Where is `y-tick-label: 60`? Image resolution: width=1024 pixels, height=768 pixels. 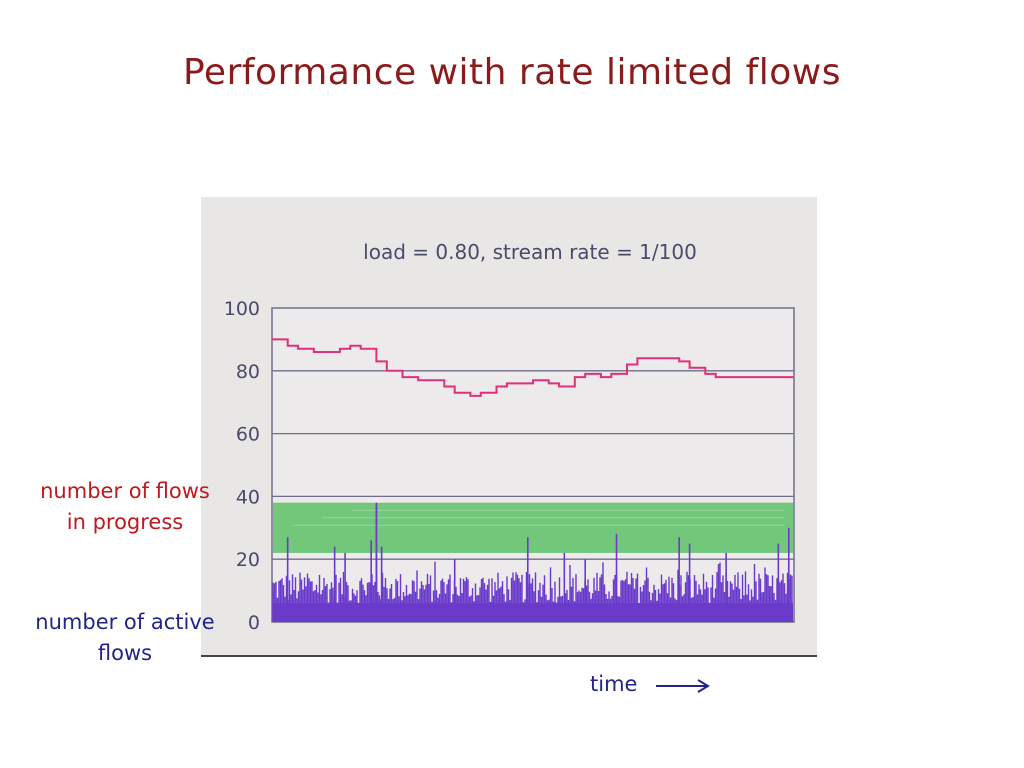 y-tick-label: 60 is located at coordinates (248, 435).